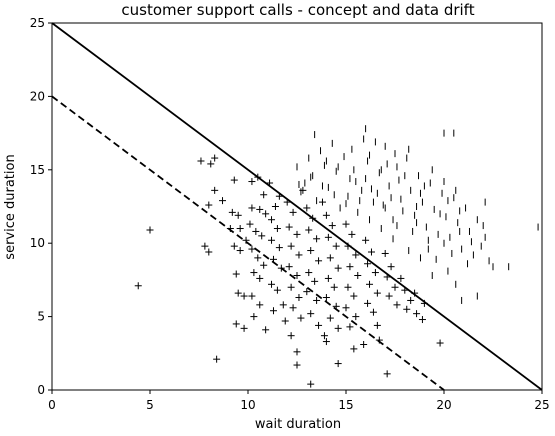 This screenshot has height=436, width=555. I want to click on x-tick-label: 10, so click(247, 405).